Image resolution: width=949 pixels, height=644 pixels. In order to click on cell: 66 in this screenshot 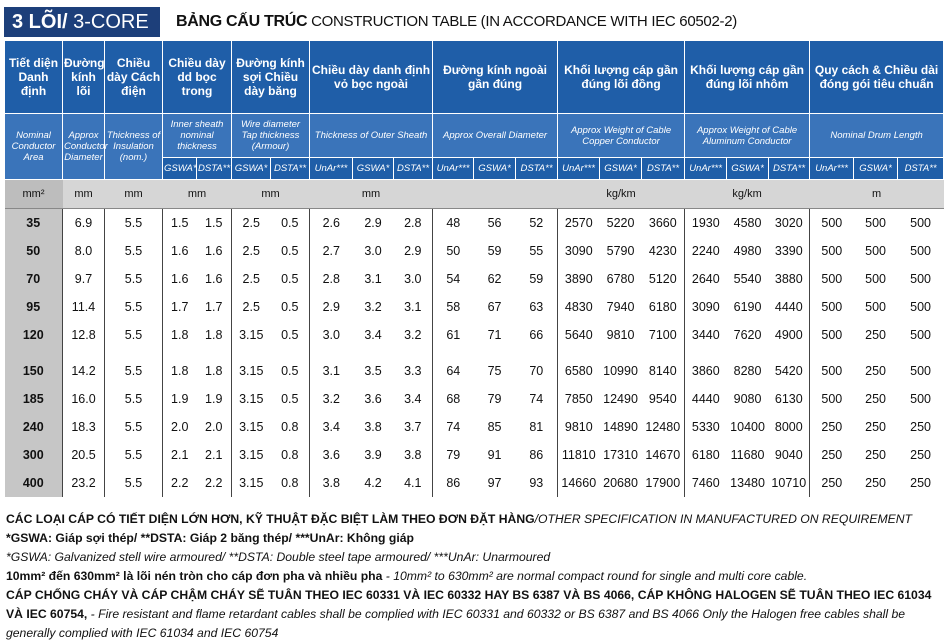, I will do `click(536, 335)`.